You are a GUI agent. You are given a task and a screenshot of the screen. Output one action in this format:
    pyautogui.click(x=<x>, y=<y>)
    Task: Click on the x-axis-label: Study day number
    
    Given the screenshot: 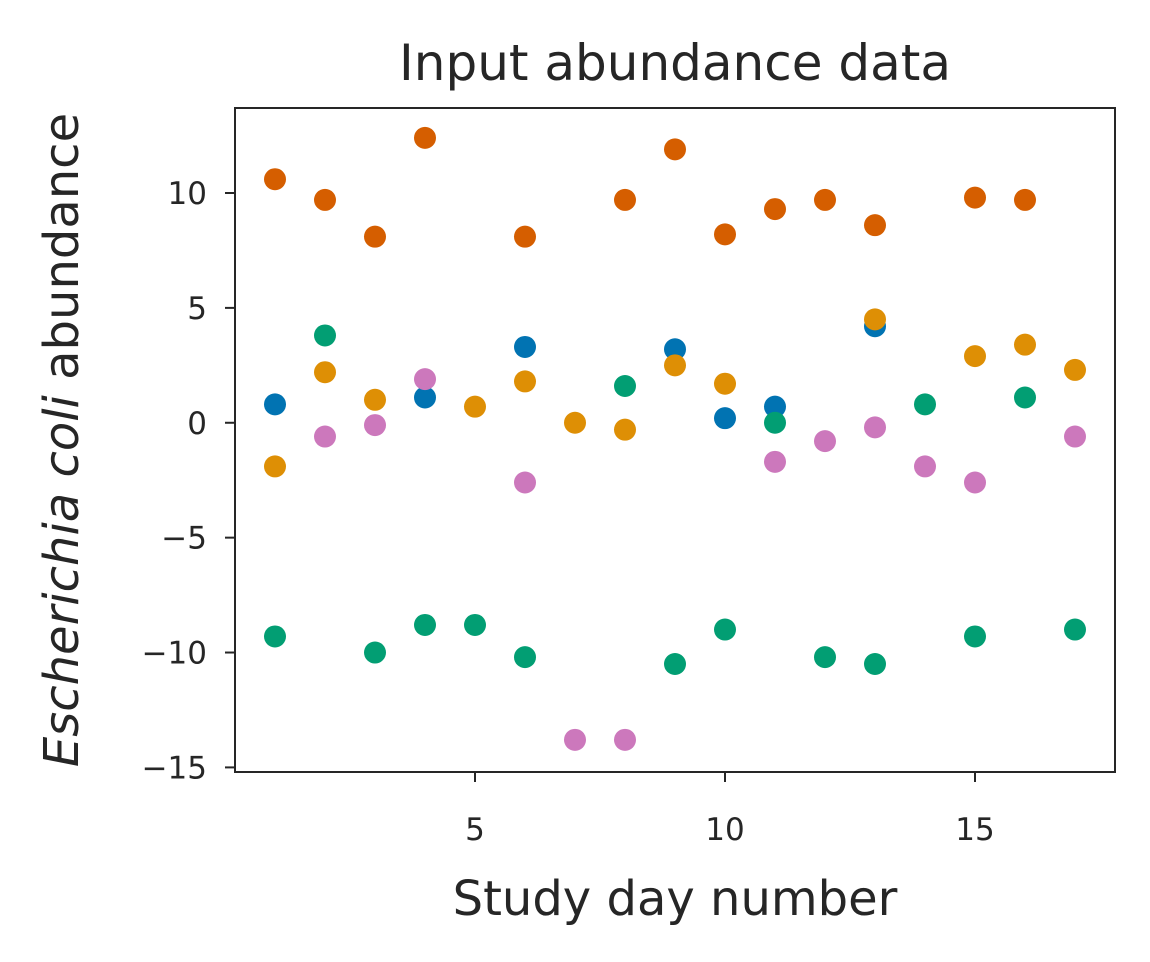 What is the action you would take?
    pyautogui.click(x=675, y=899)
    